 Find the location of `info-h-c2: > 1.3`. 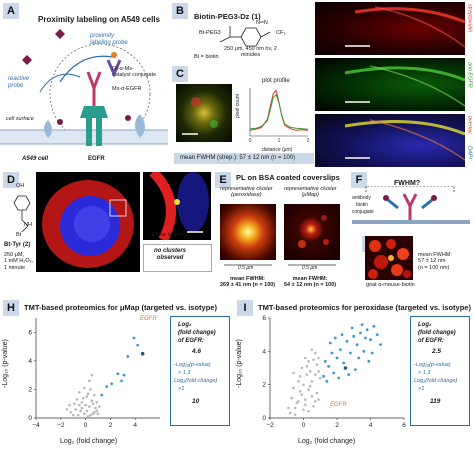

info-h-c2: > 1.3 is located at coordinates (184, 373).